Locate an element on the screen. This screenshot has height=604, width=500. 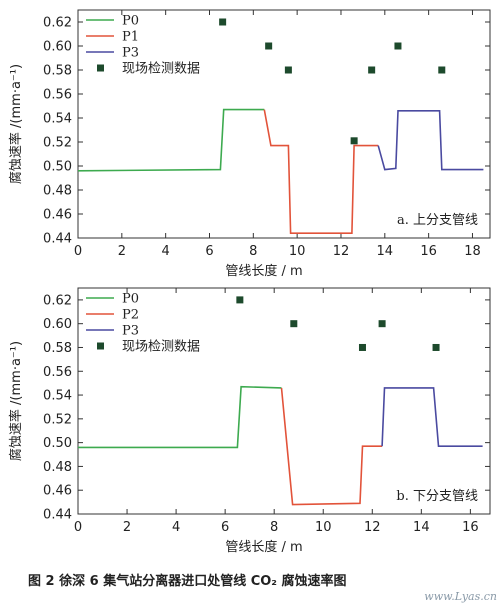
x-tick-label: 18 is located at coordinates (472, 251).